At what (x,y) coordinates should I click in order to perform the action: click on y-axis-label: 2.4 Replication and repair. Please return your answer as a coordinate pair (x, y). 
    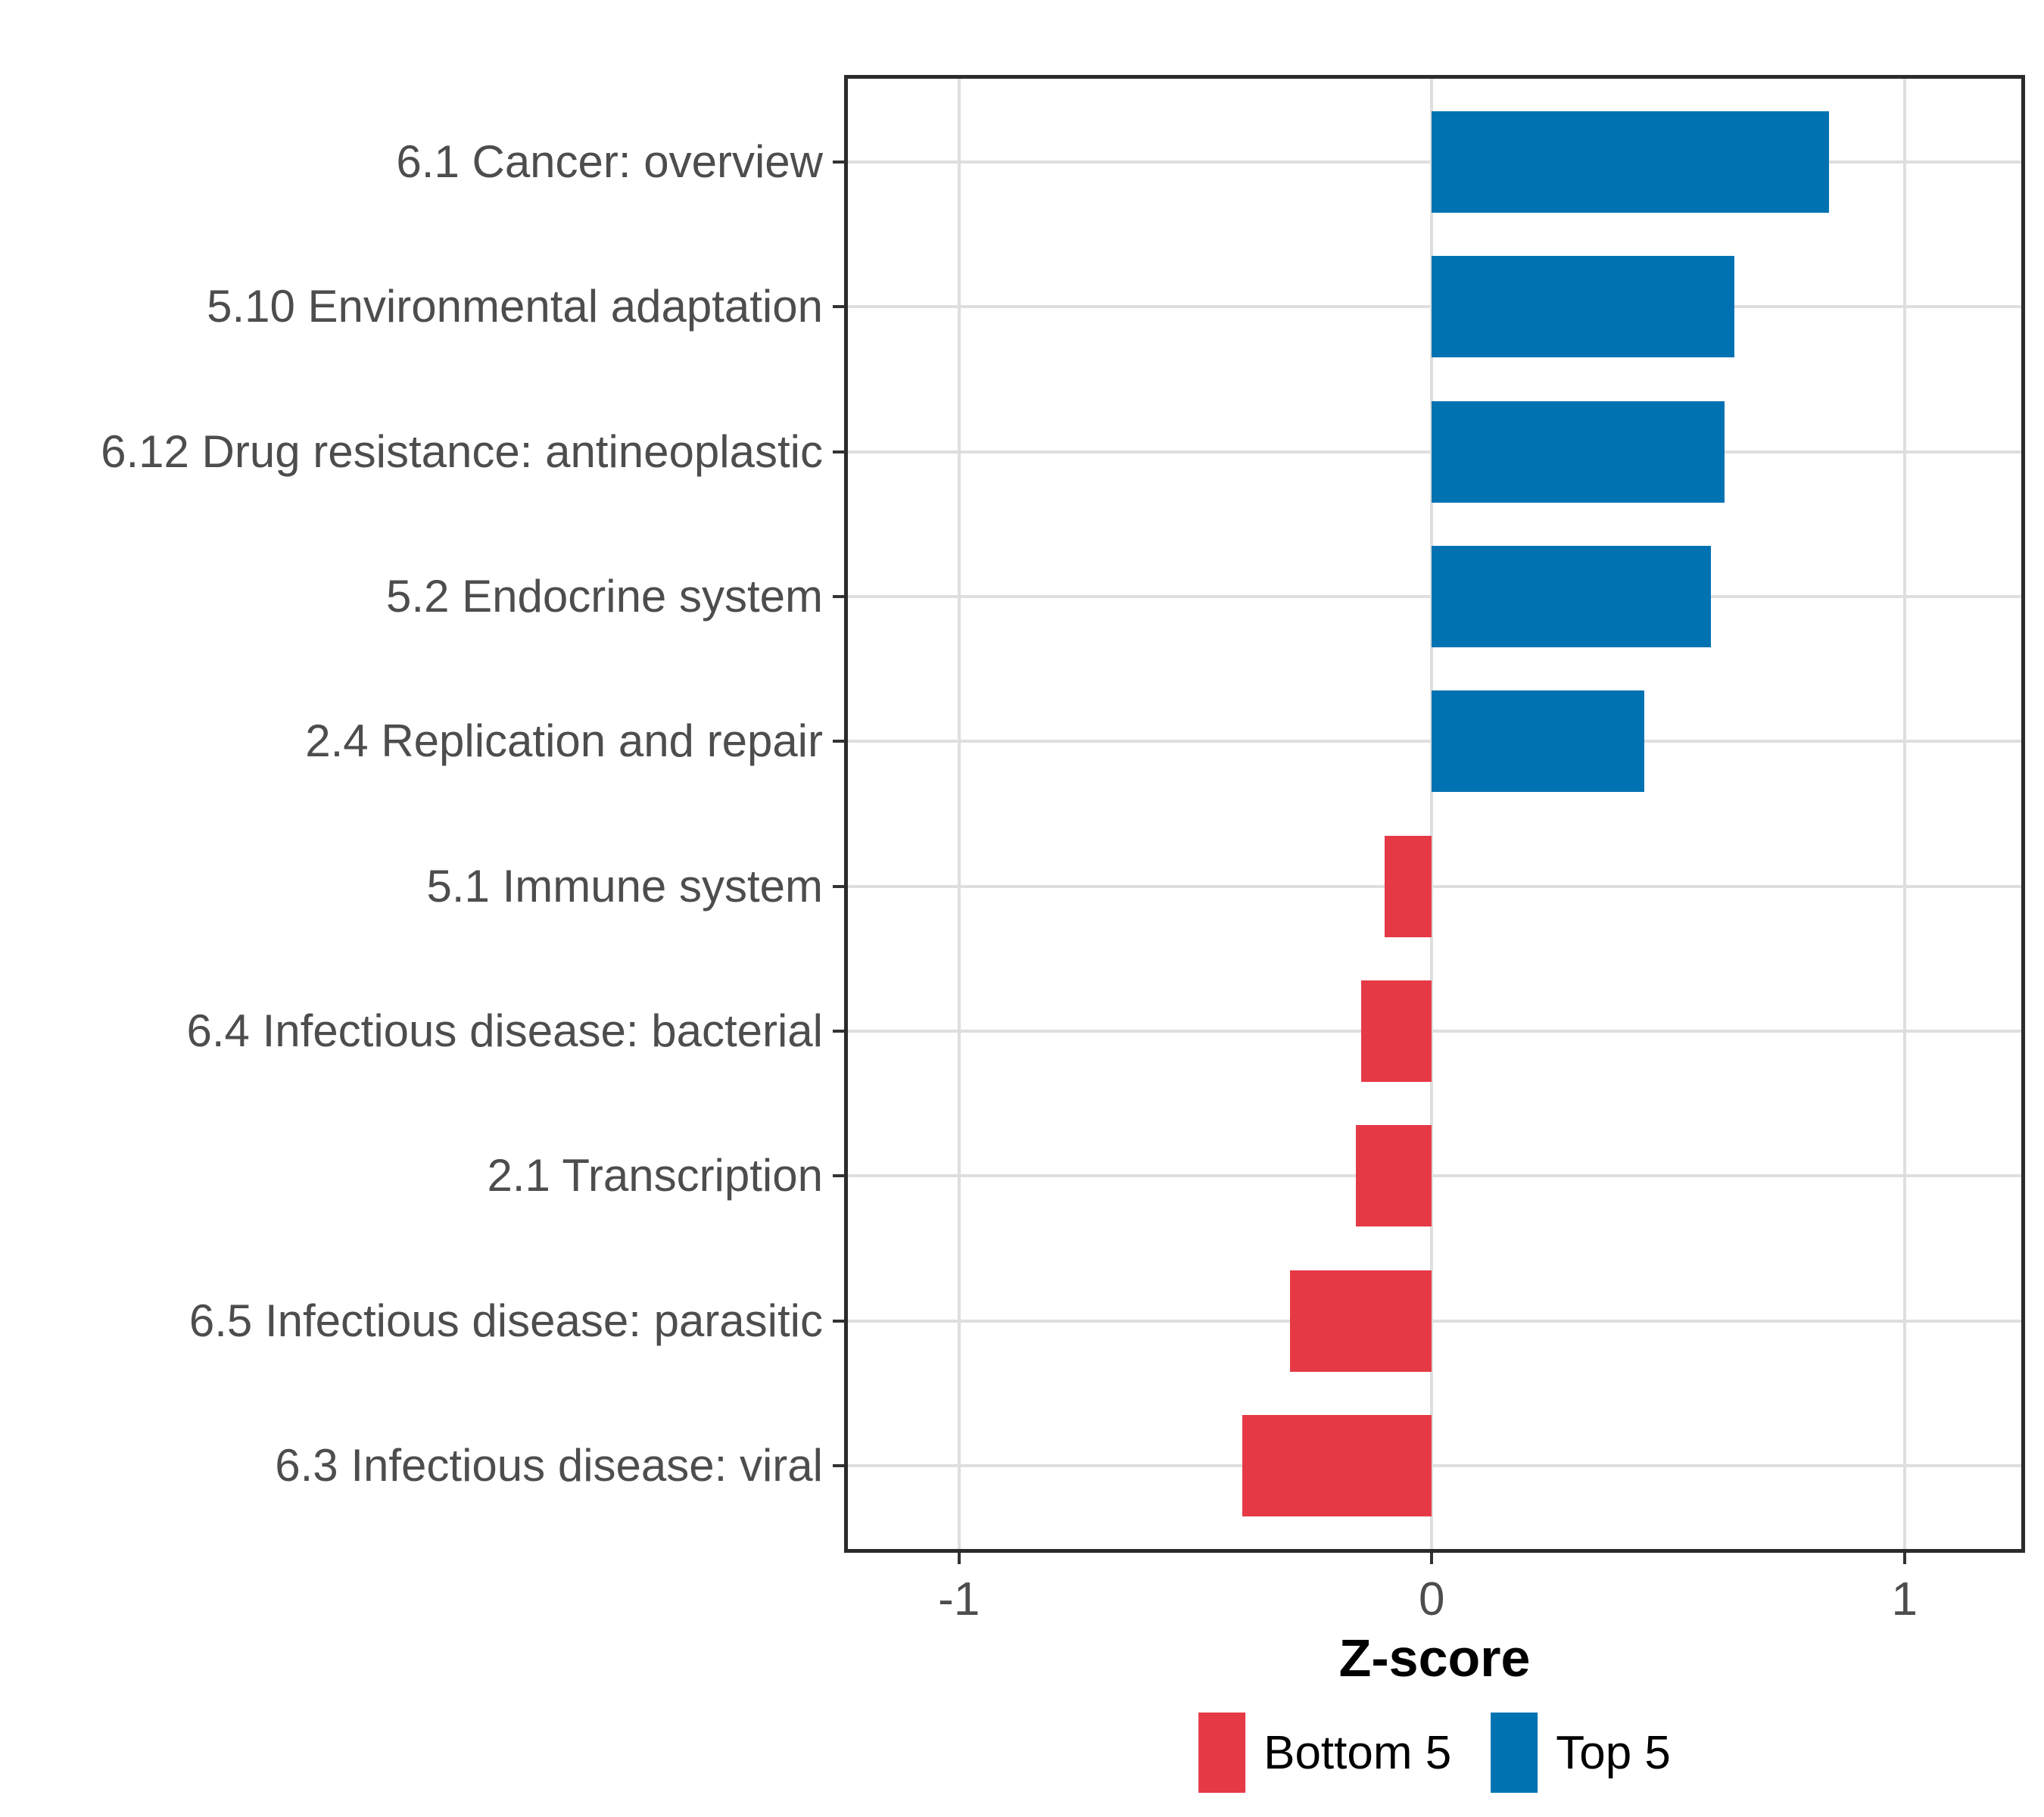
    Looking at the image, I should click on (564, 741).